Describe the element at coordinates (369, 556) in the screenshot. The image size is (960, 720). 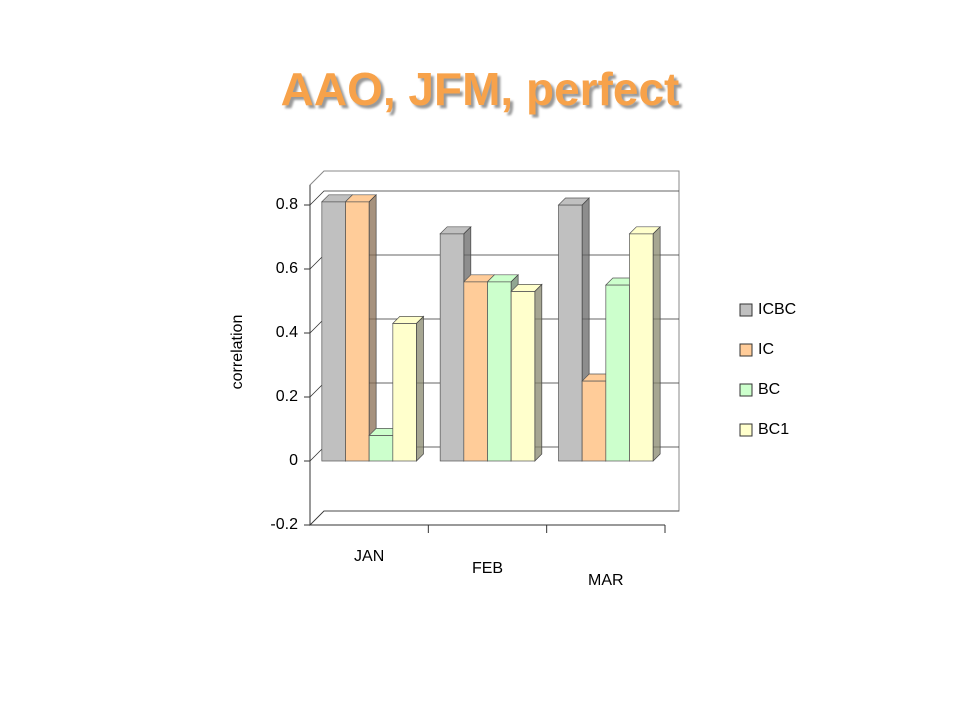
I see `x-tick-label: JAN` at that location.